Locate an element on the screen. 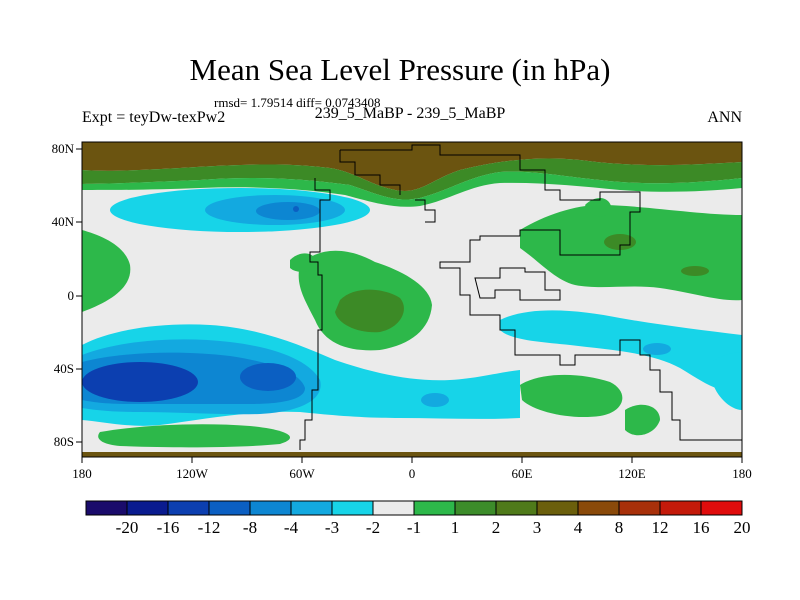 This screenshot has height=600, width=800. indian-ocean-blue-core is located at coordinates (657, 349).